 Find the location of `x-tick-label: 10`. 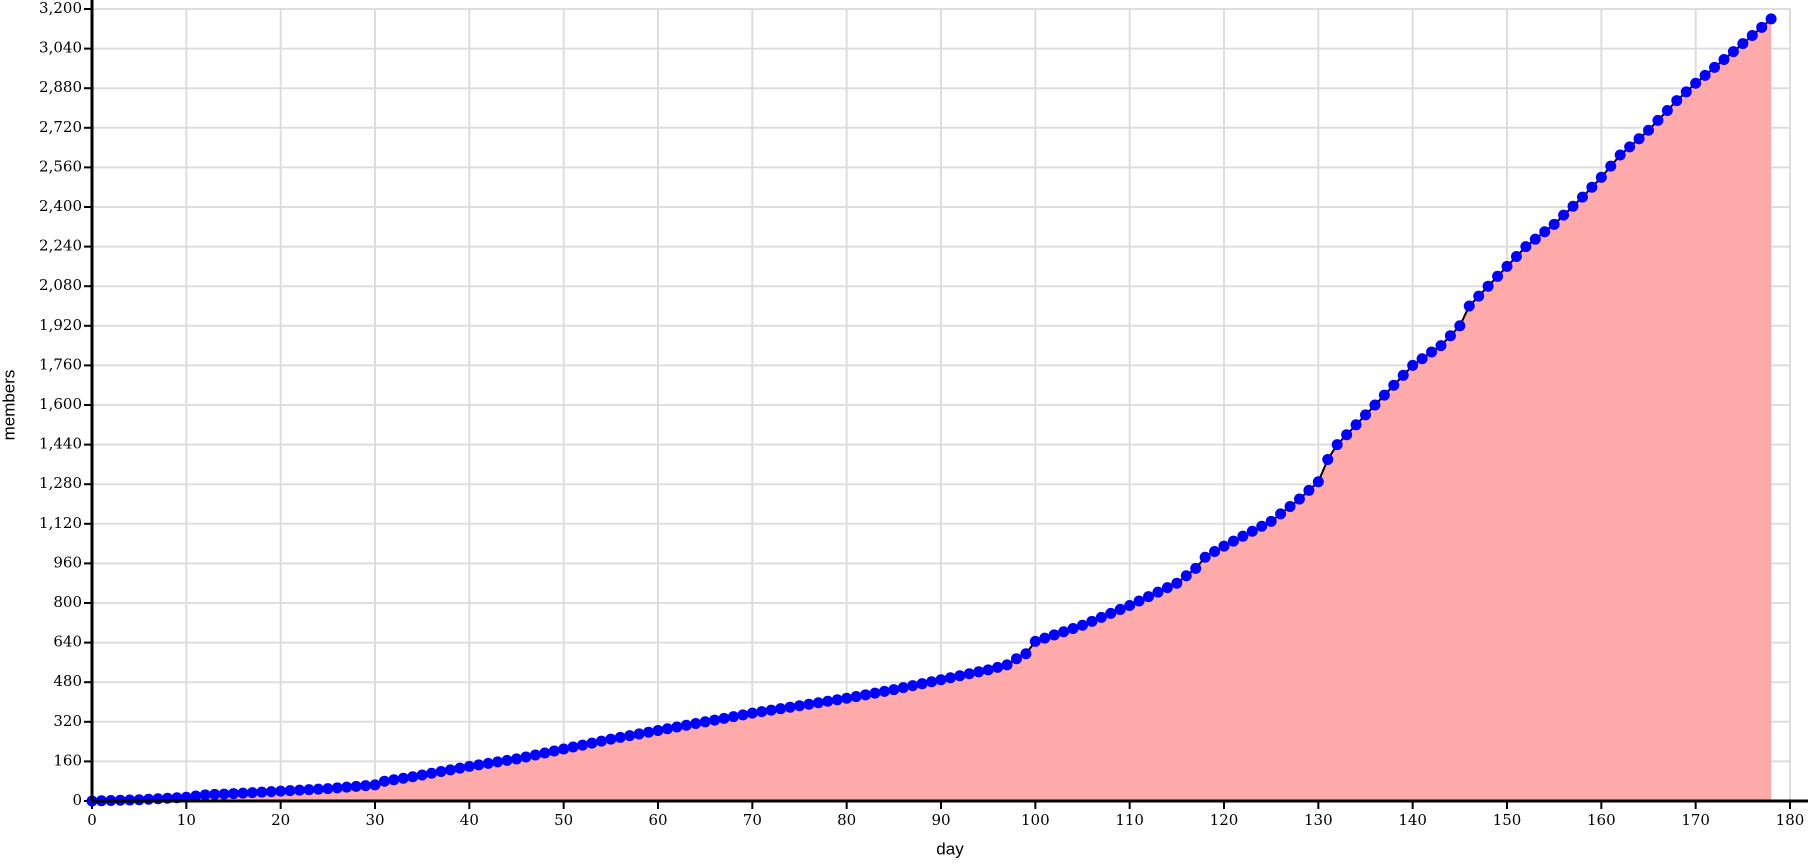

x-tick-label: 10 is located at coordinates (186, 820).